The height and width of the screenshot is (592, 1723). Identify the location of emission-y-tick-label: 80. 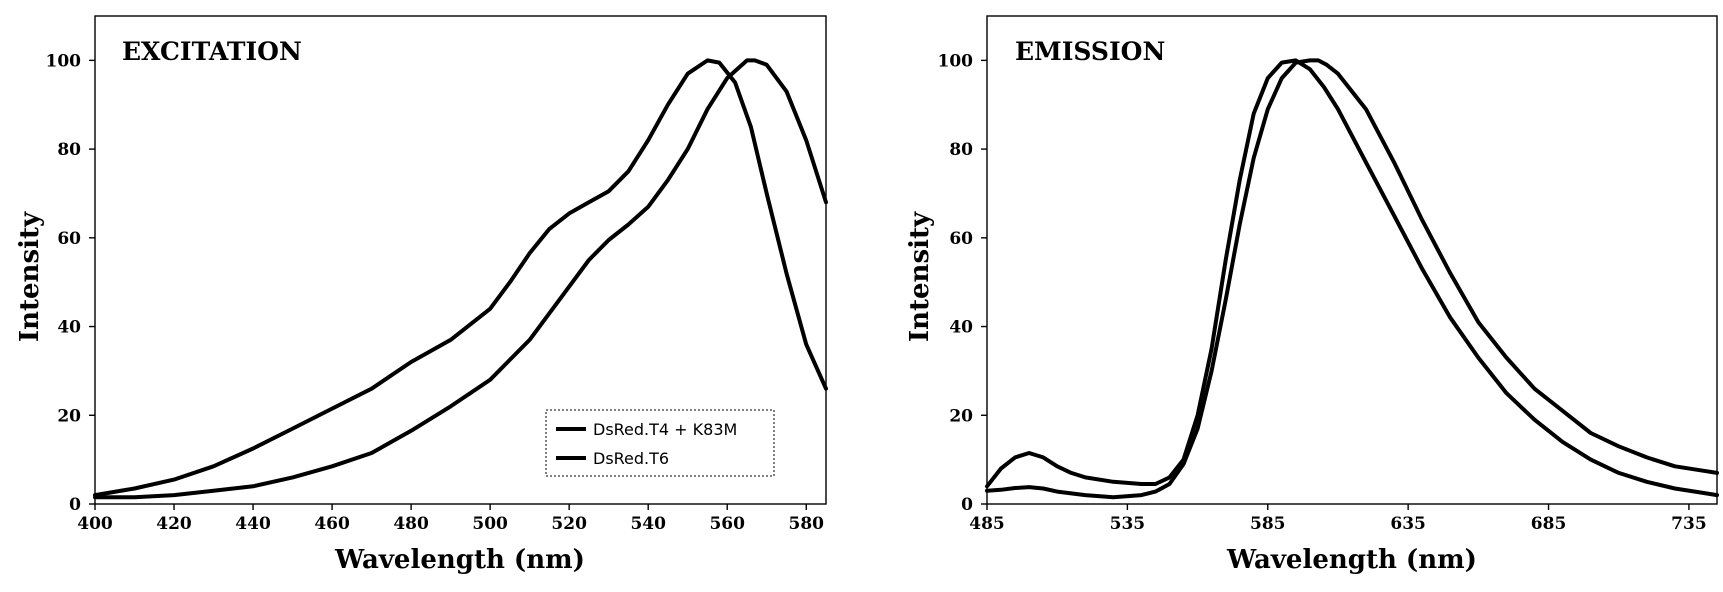
(961, 150).